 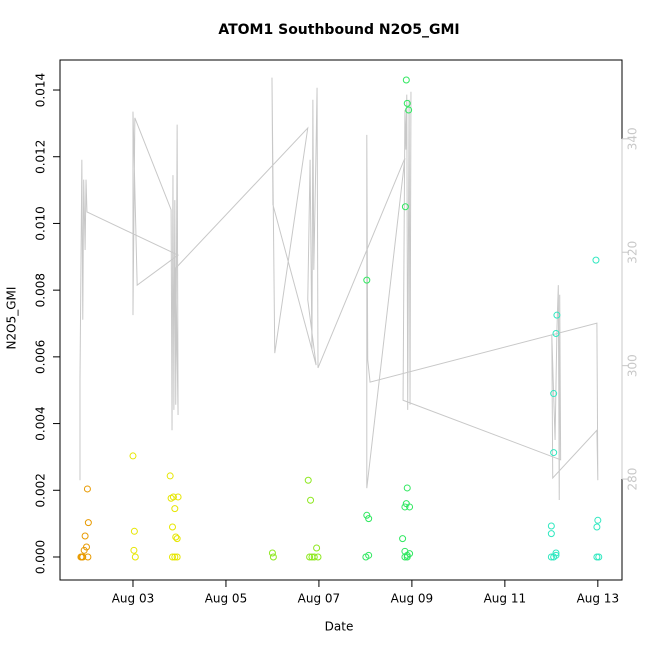 I want to click on y-tick-label: 0.002, so click(x=41, y=490).